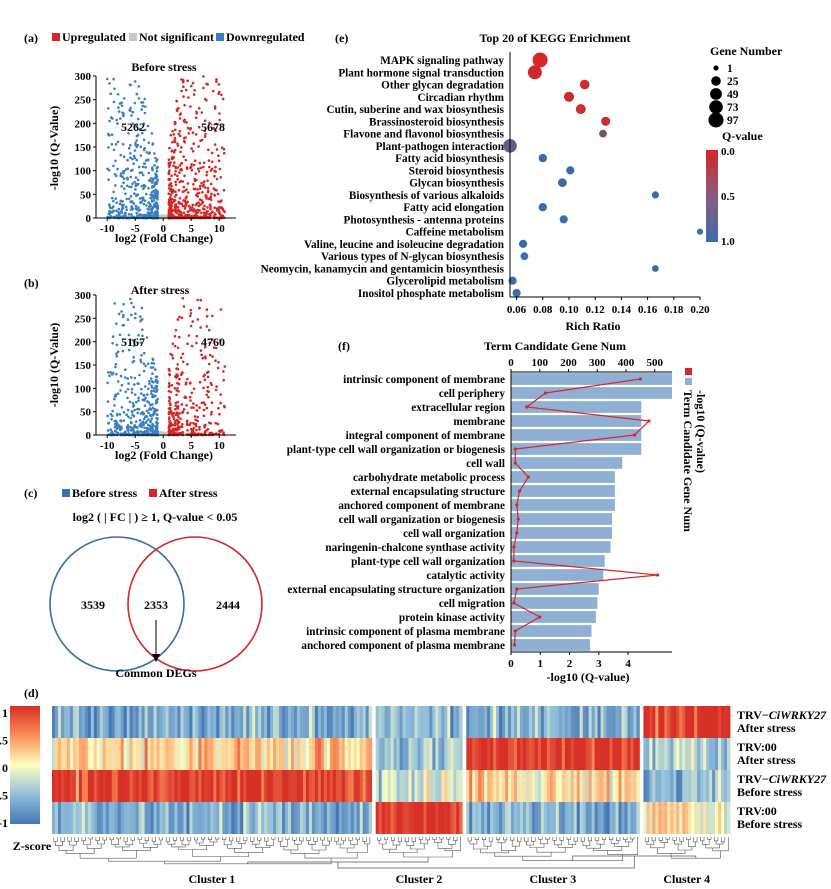  What do you see at coordinates (576, 435) in the screenshot?
I see `go-bar` at bounding box center [576, 435].